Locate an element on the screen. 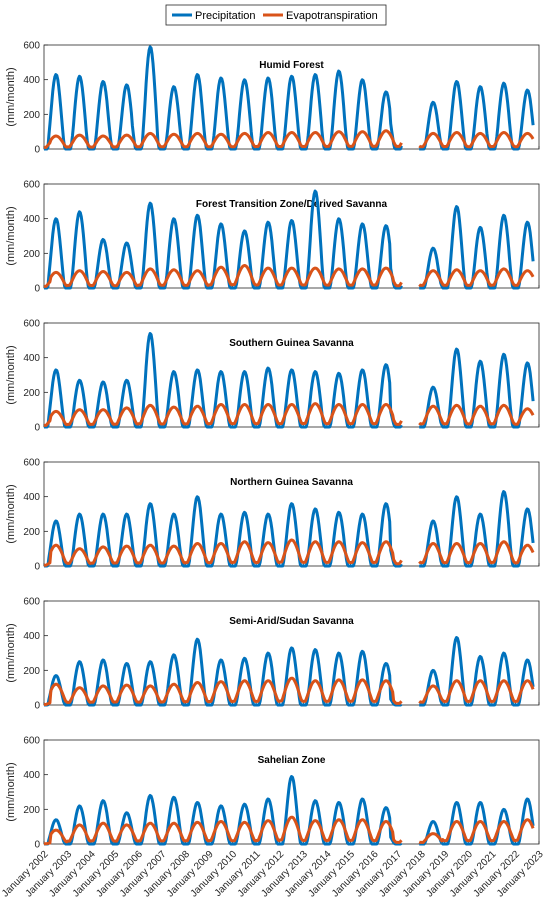 The width and height of the screenshot is (550, 905). legend-evap-label: Evapotranspiration is located at coordinates (332, 16).